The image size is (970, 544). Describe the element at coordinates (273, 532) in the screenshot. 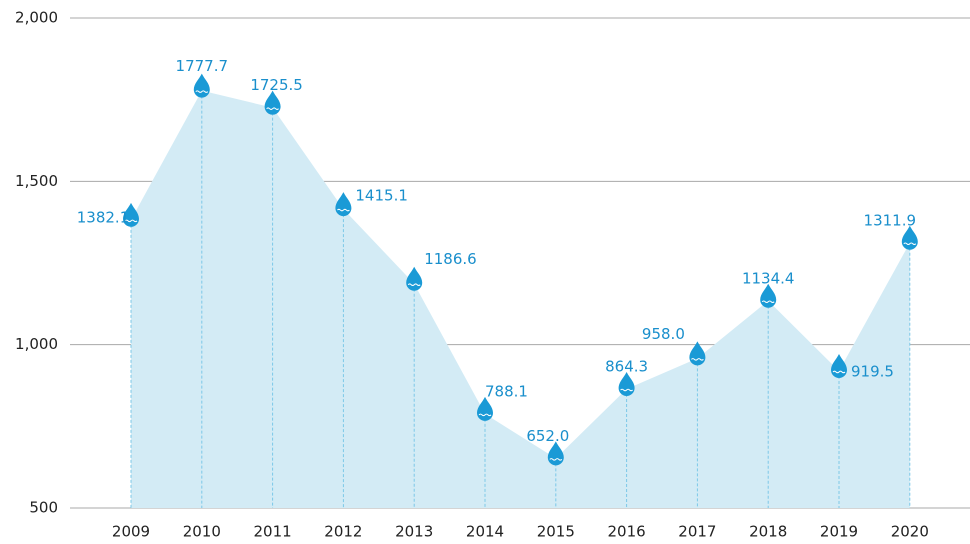

I see `x-tick-label: 2011` at that location.